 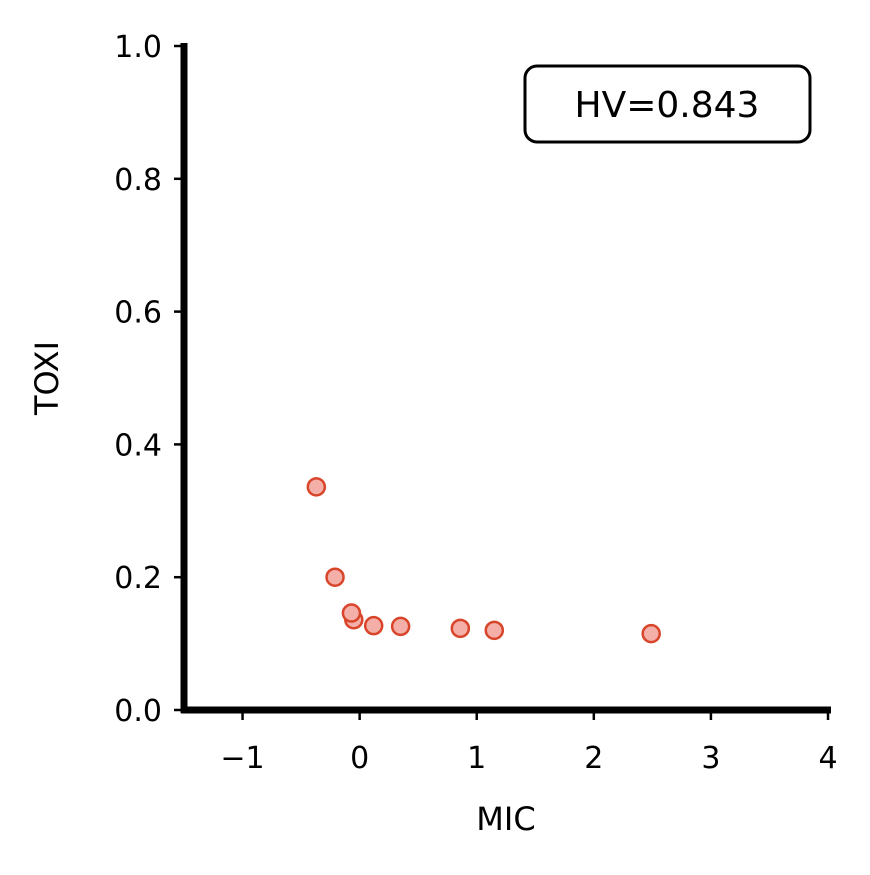 I want to click on x-axis-title: MIC, so click(x=505, y=819).